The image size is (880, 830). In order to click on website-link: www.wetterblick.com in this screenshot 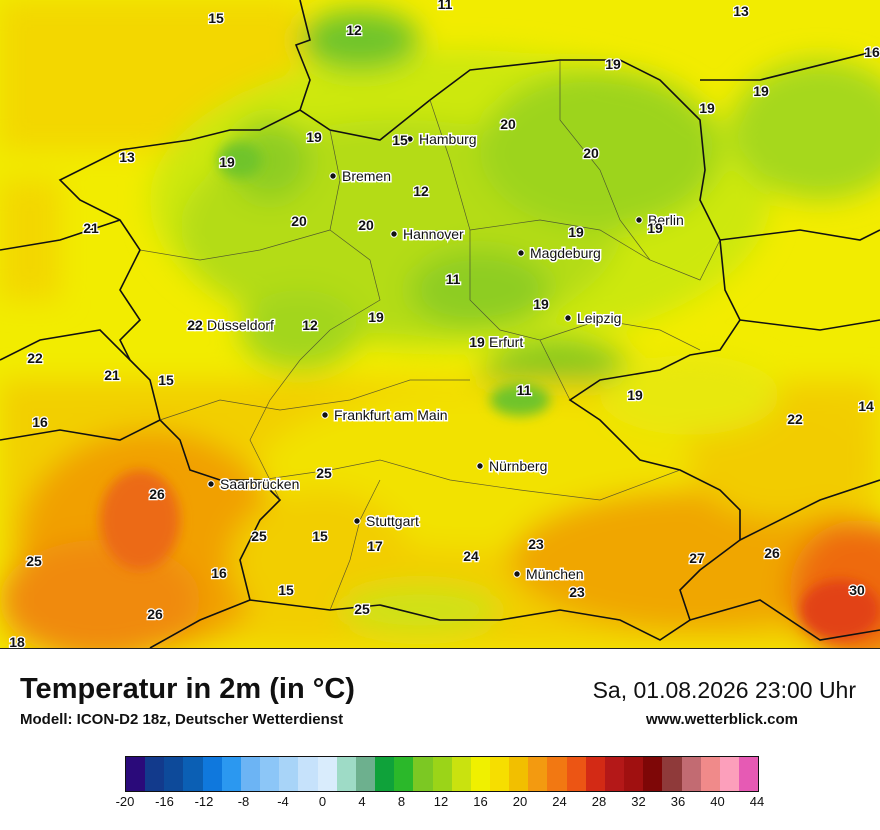, I will do `click(722, 719)`.